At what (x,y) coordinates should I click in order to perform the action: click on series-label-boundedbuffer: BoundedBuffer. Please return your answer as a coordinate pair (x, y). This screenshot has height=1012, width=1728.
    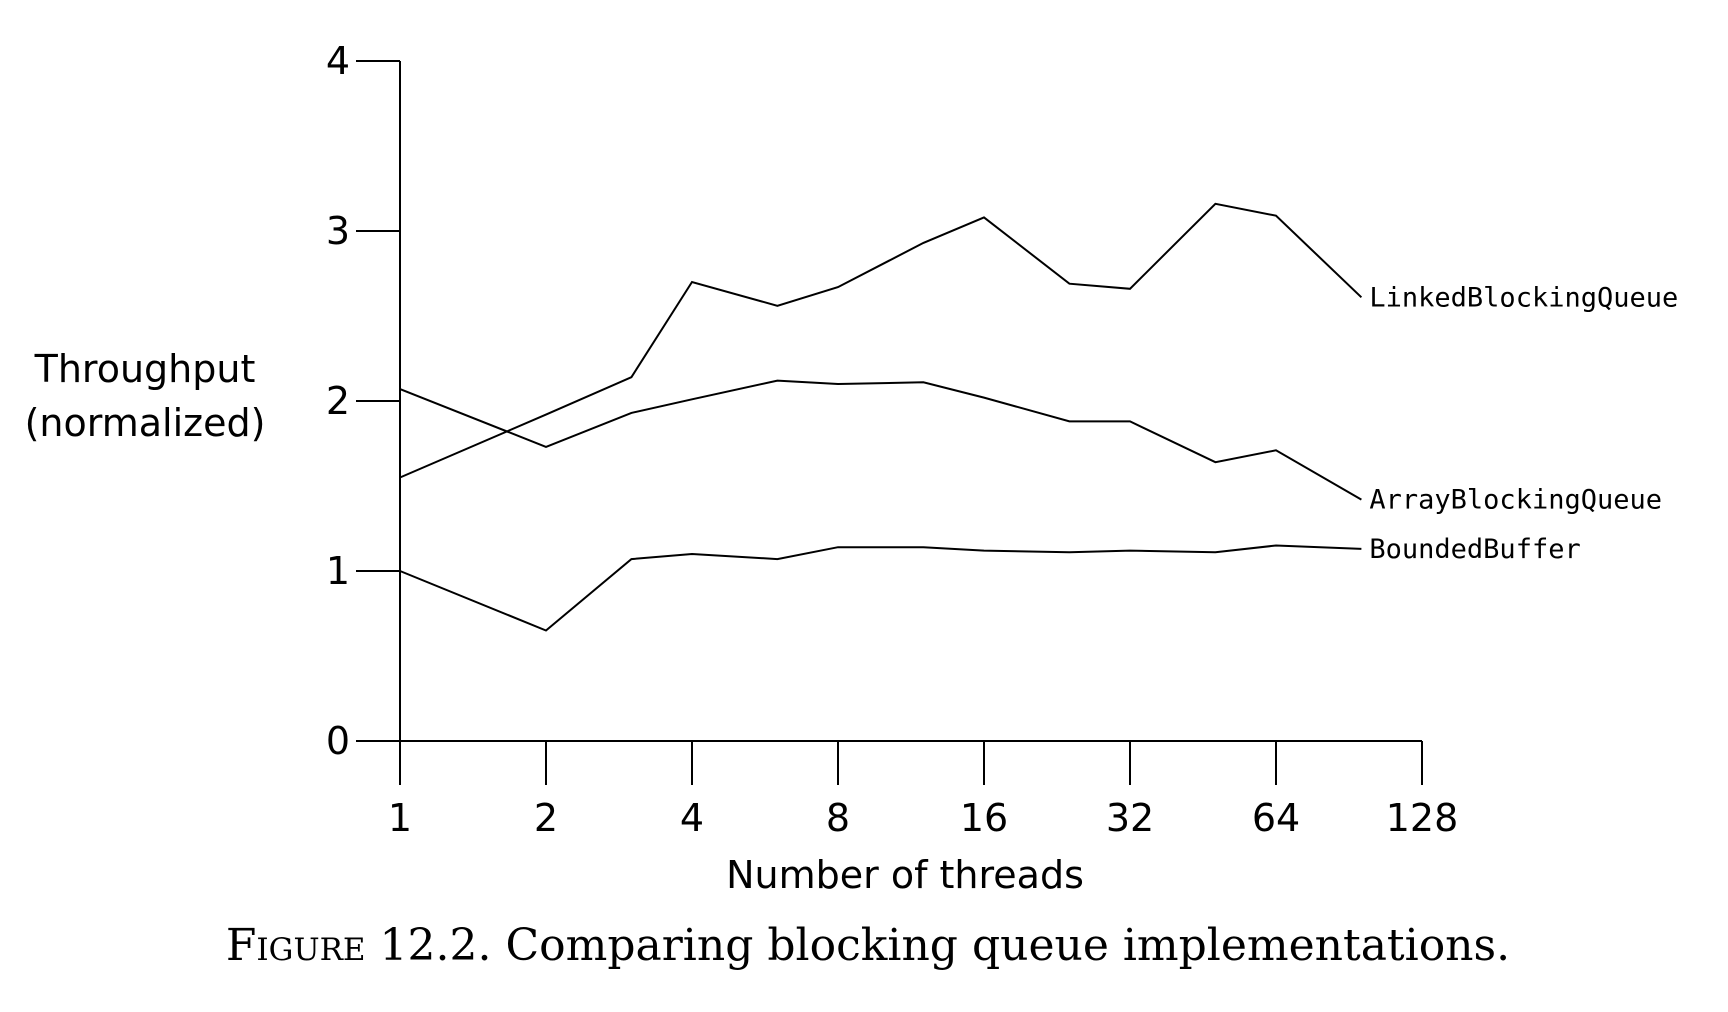
    Looking at the image, I should click on (1474, 549).